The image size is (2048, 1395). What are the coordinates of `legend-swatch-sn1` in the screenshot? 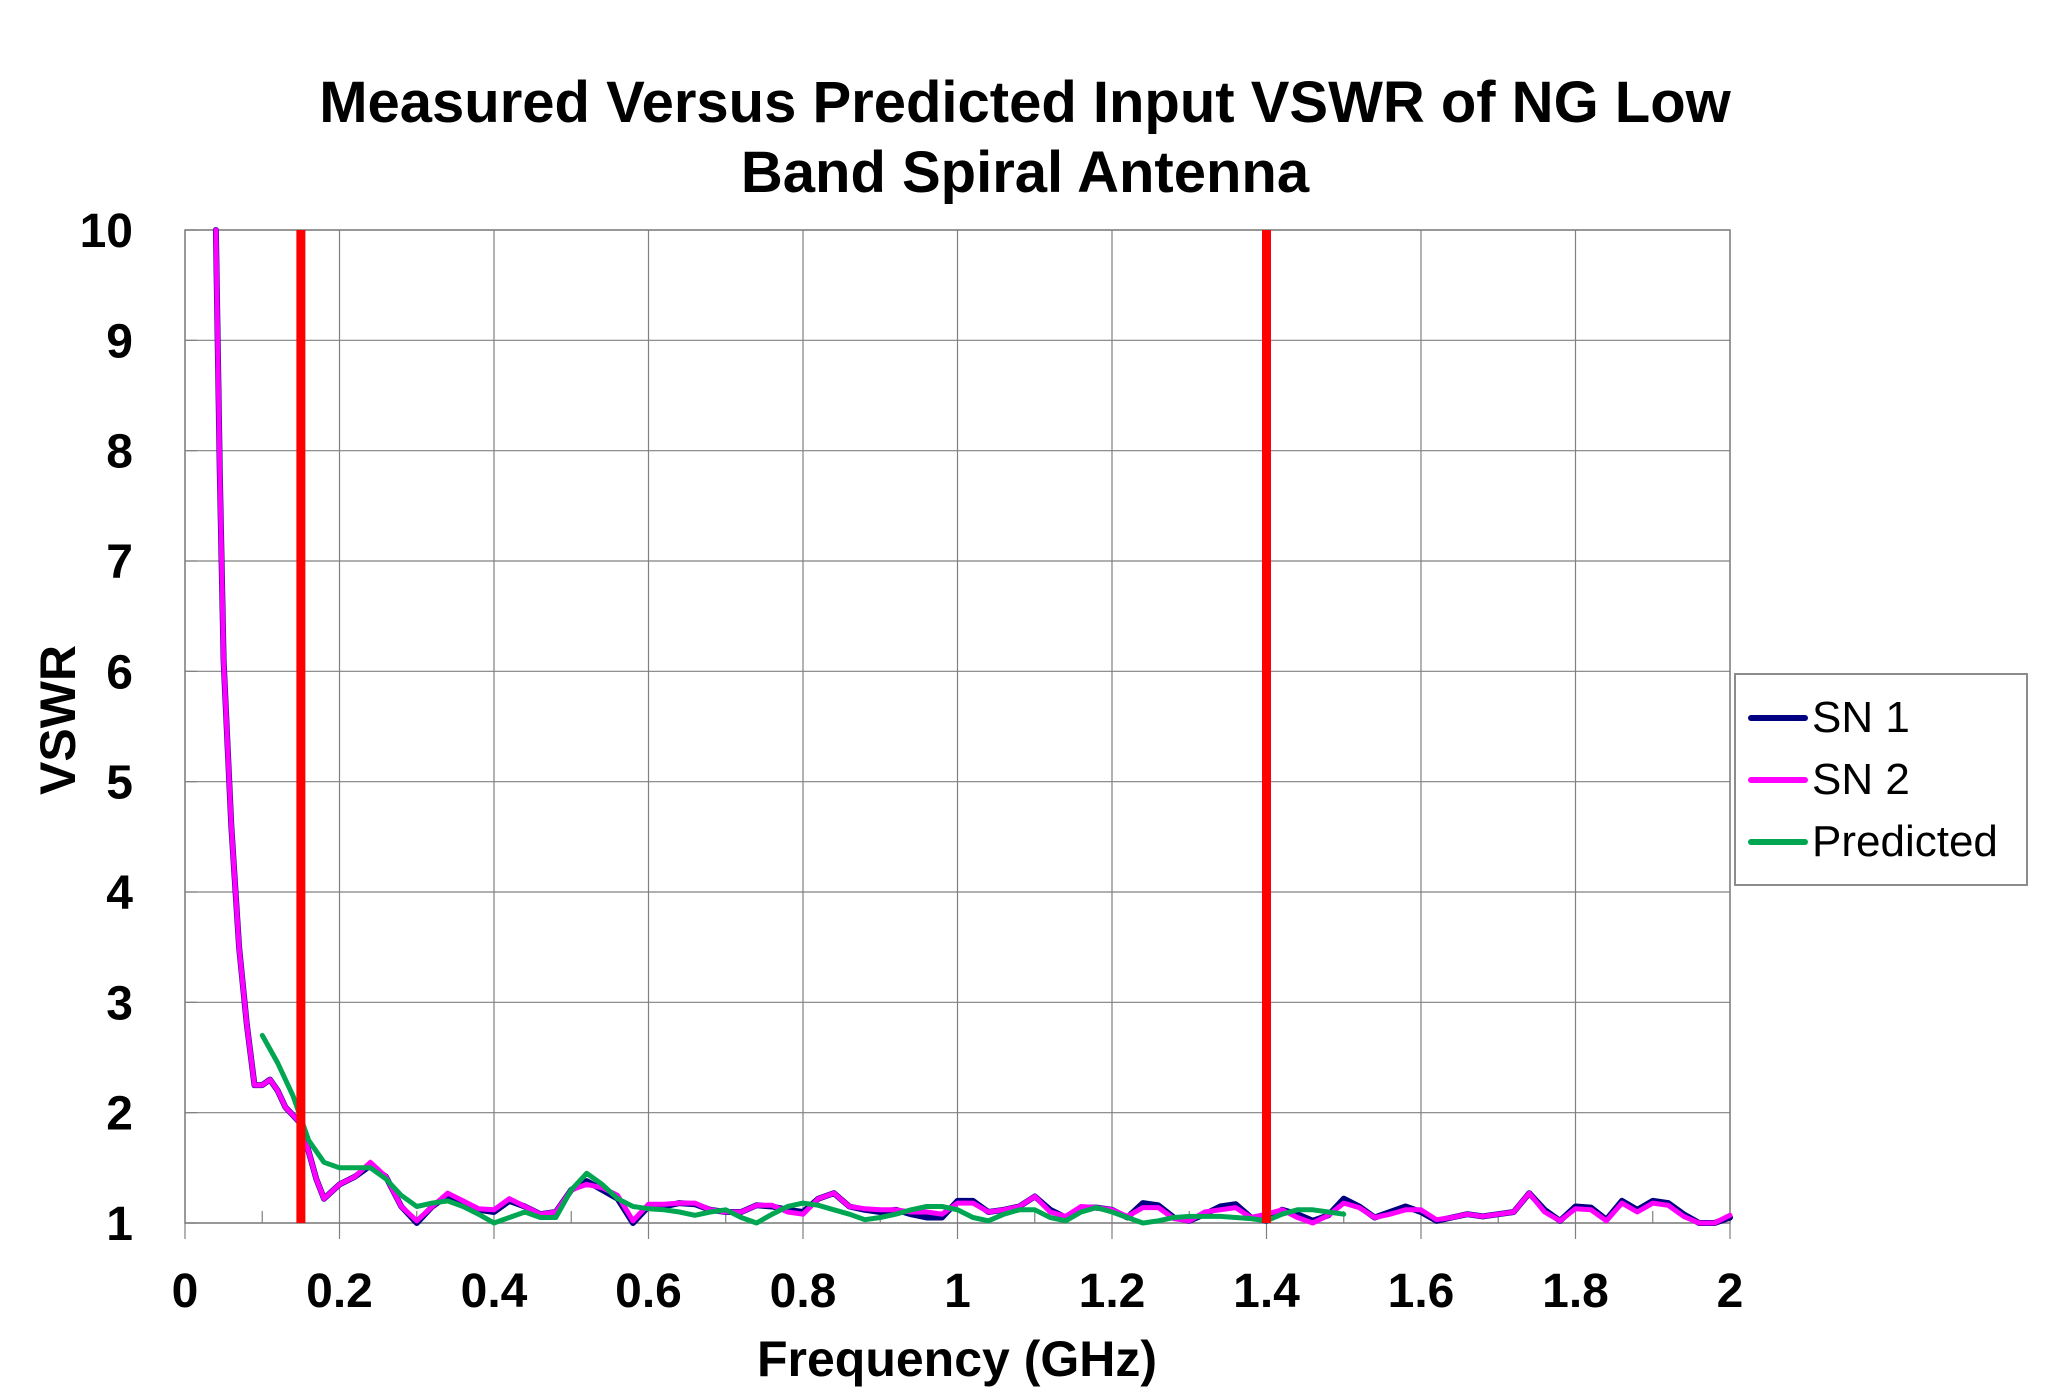 It's located at (1778, 718).